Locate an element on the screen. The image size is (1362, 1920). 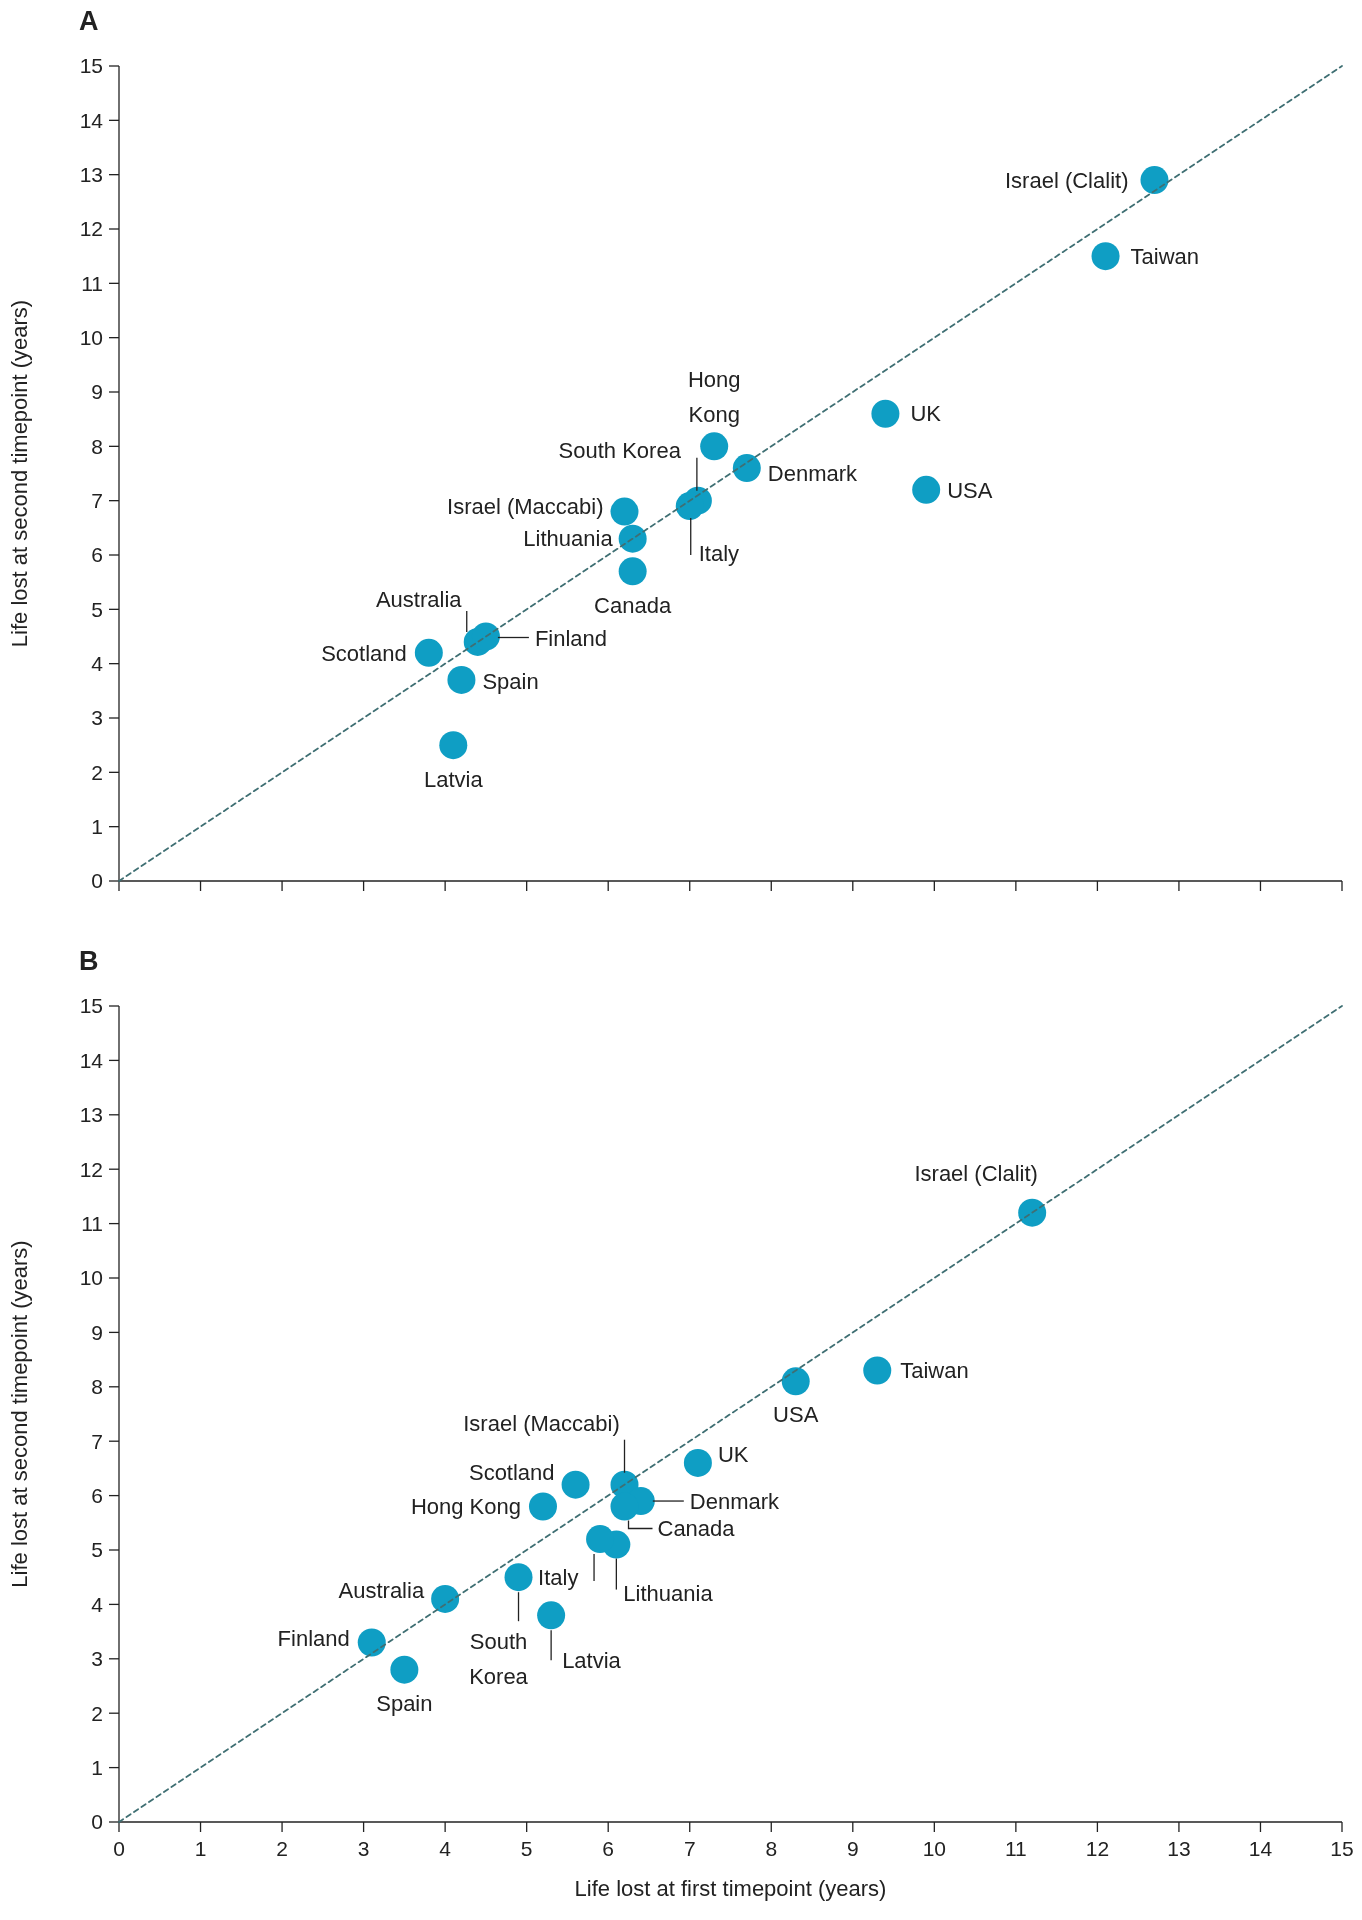
y-tick-label: 11 is located at coordinates (92, 283).